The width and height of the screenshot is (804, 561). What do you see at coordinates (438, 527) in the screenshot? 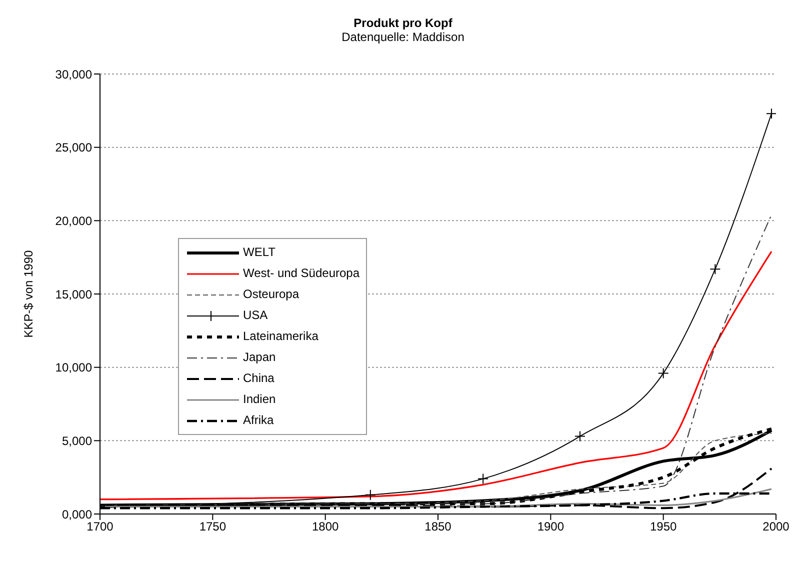
I see `x-tick-label: 1850` at bounding box center [438, 527].